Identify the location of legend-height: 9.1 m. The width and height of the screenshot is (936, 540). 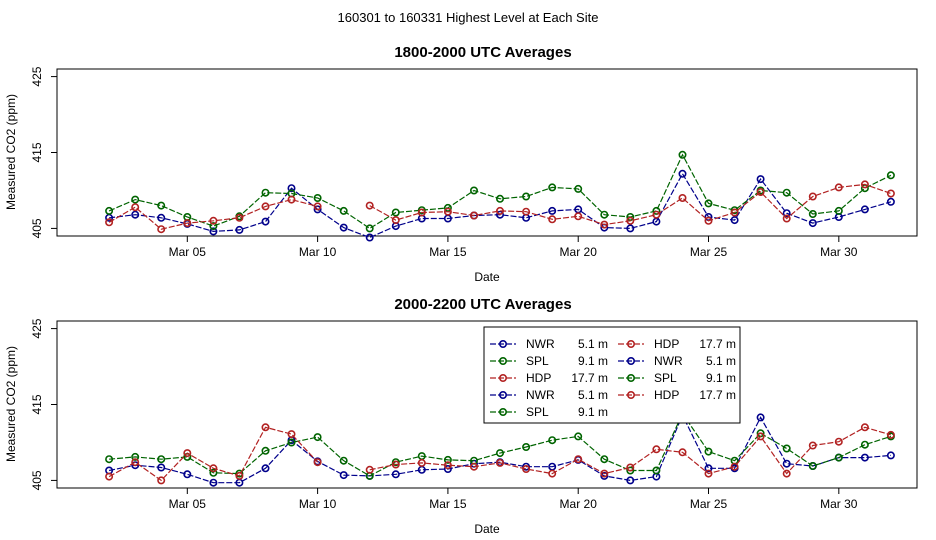
(593, 361).